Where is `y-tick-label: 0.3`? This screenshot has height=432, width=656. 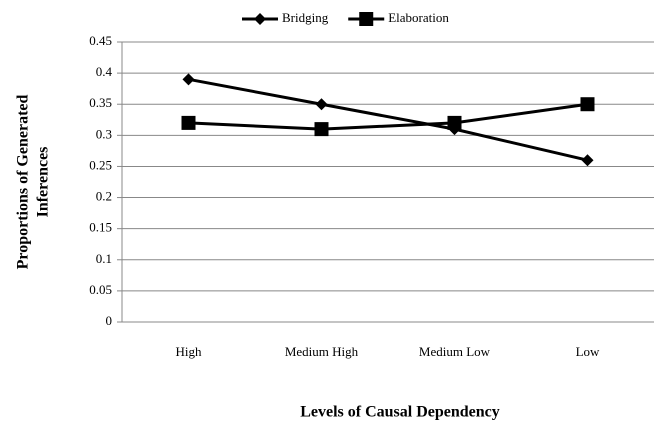 y-tick-label: 0.3 is located at coordinates (104, 133).